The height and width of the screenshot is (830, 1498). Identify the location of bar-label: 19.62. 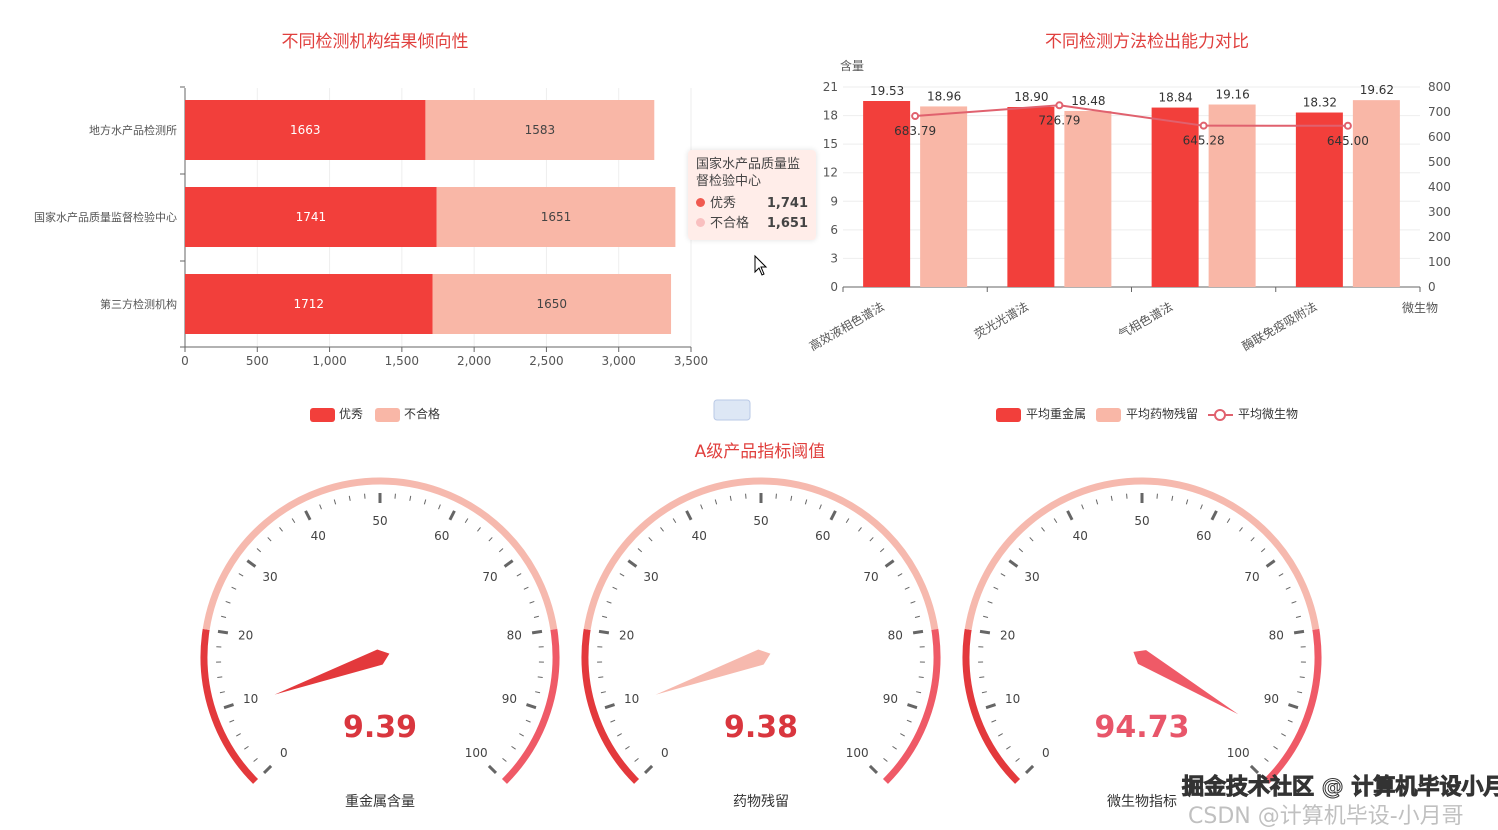
(1377, 90).